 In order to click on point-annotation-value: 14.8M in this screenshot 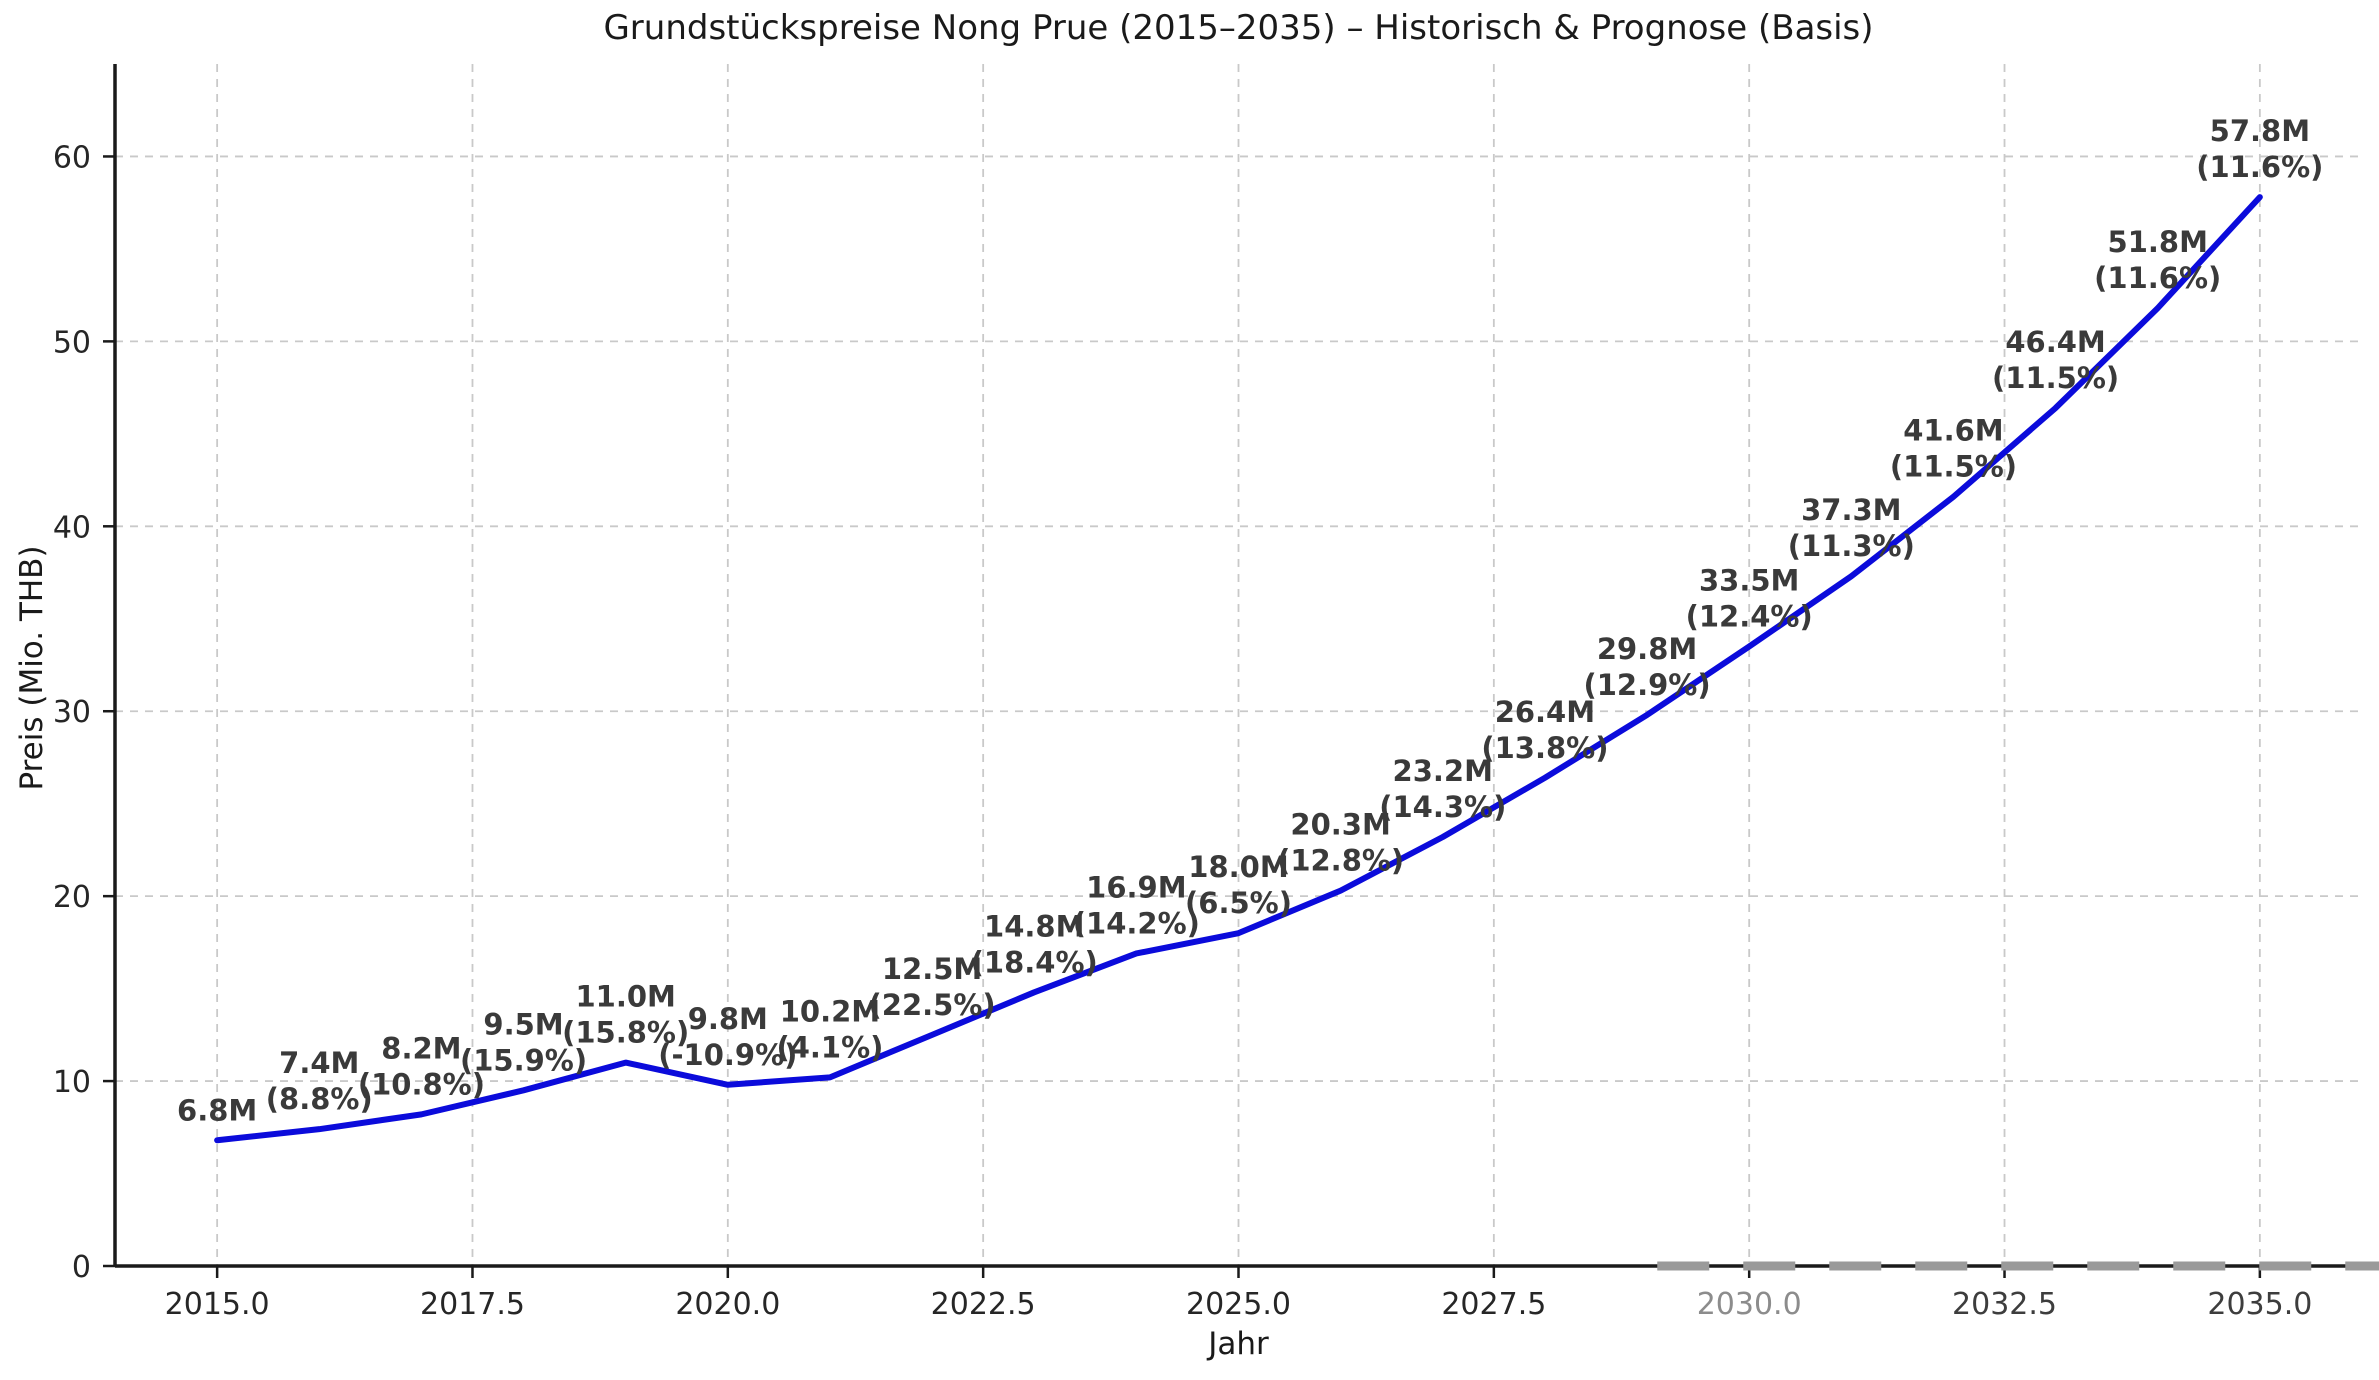, I will do `click(1034, 926)`.